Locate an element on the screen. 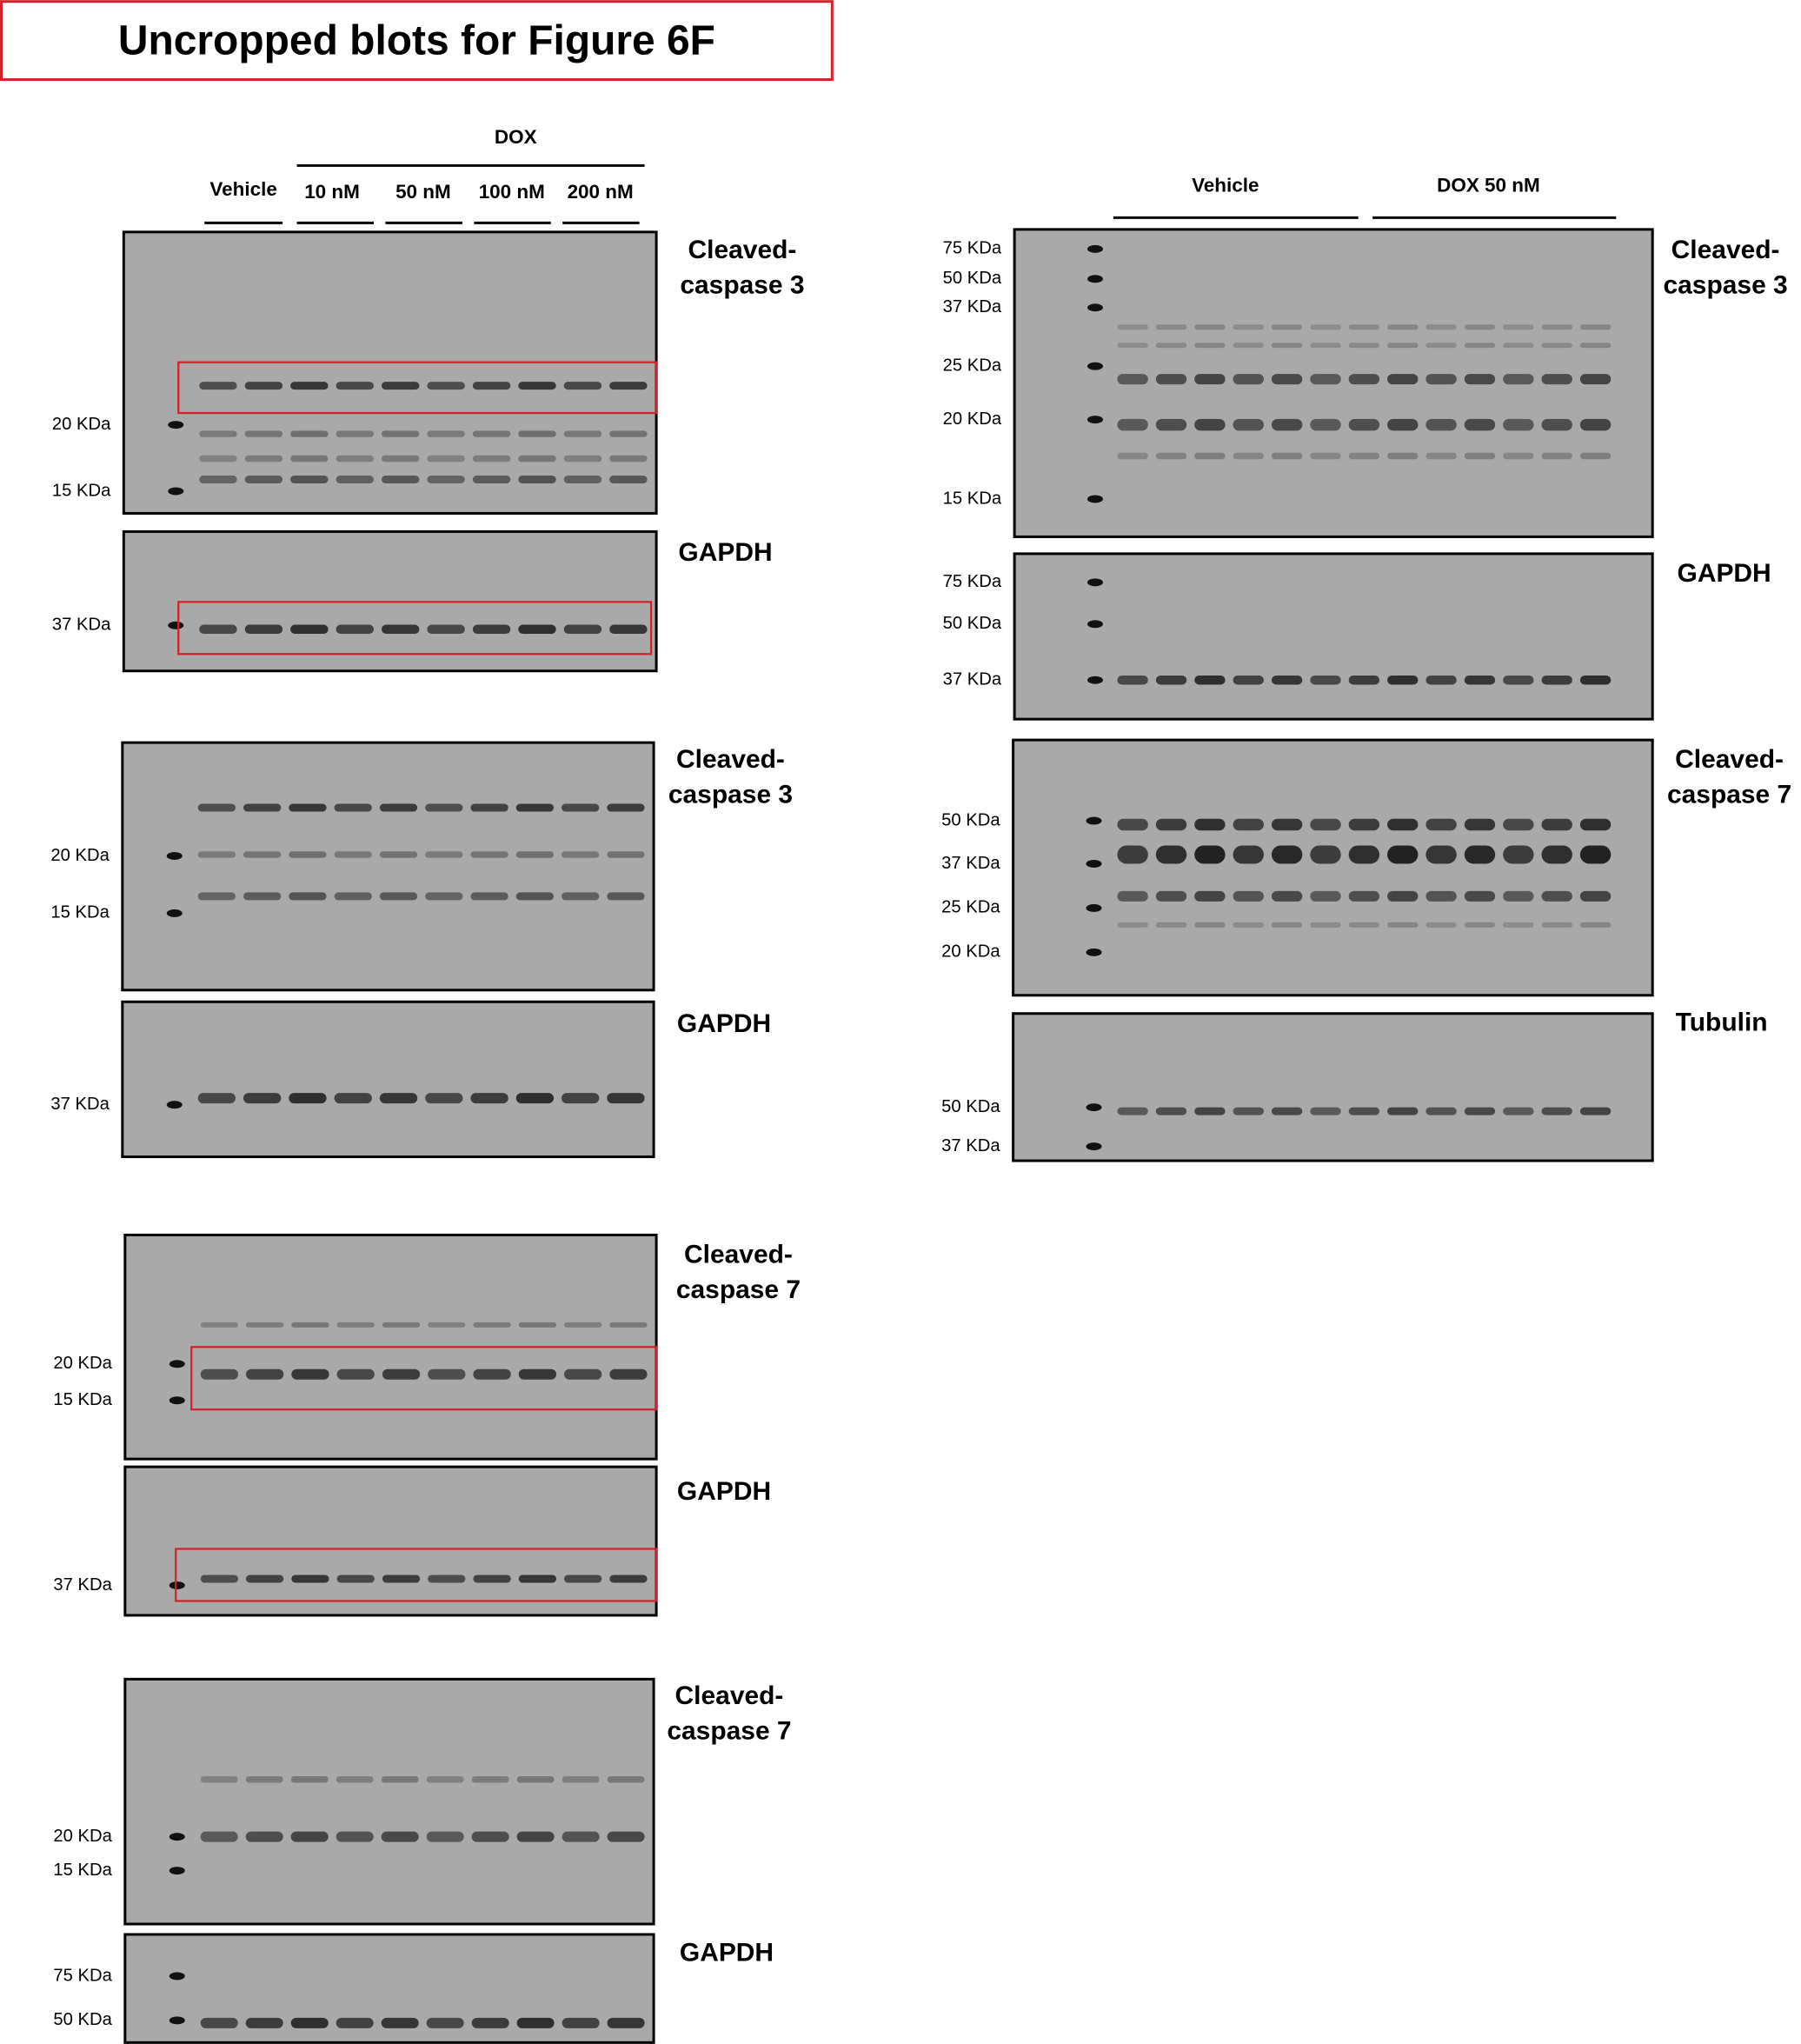 This screenshot has height=2044, width=1801. lane-label: 100 nM is located at coordinates (512, 192).